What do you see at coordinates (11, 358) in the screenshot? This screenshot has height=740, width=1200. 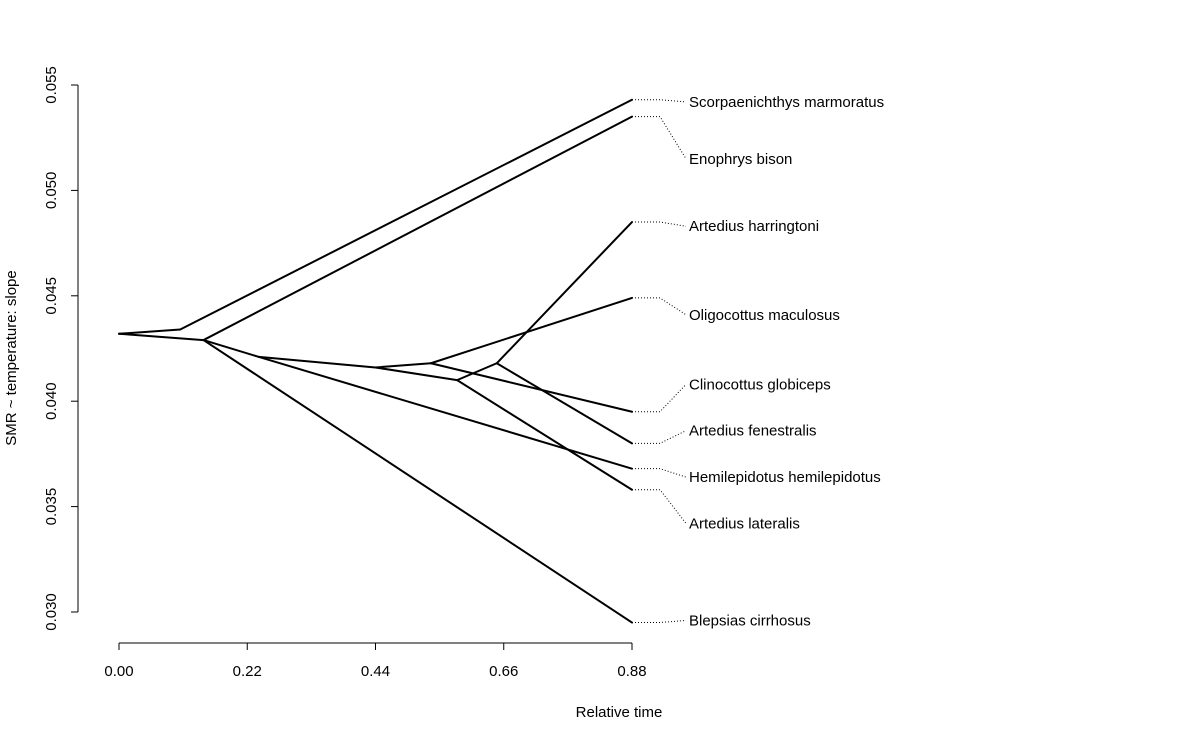 I see `y-axis-label: SMR ~ temperature: slope` at bounding box center [11, 358].